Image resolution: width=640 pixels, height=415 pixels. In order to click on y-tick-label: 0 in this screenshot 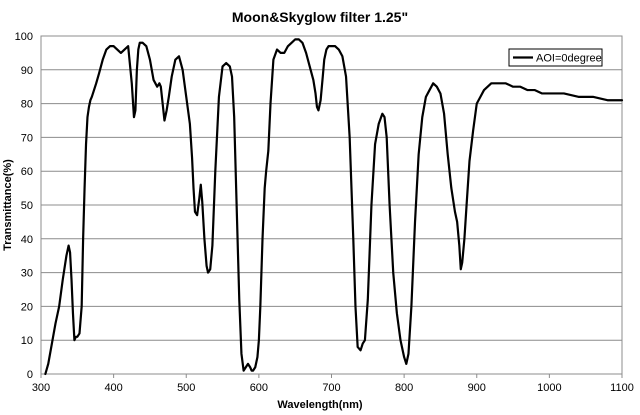, I will do `click(30, 375)`.